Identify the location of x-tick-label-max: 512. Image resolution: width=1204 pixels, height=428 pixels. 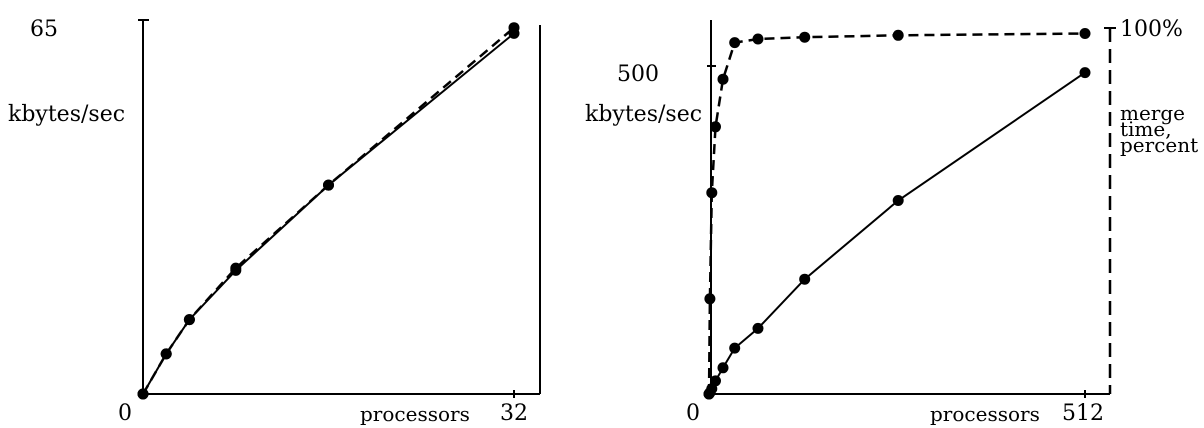
(1083, 413).